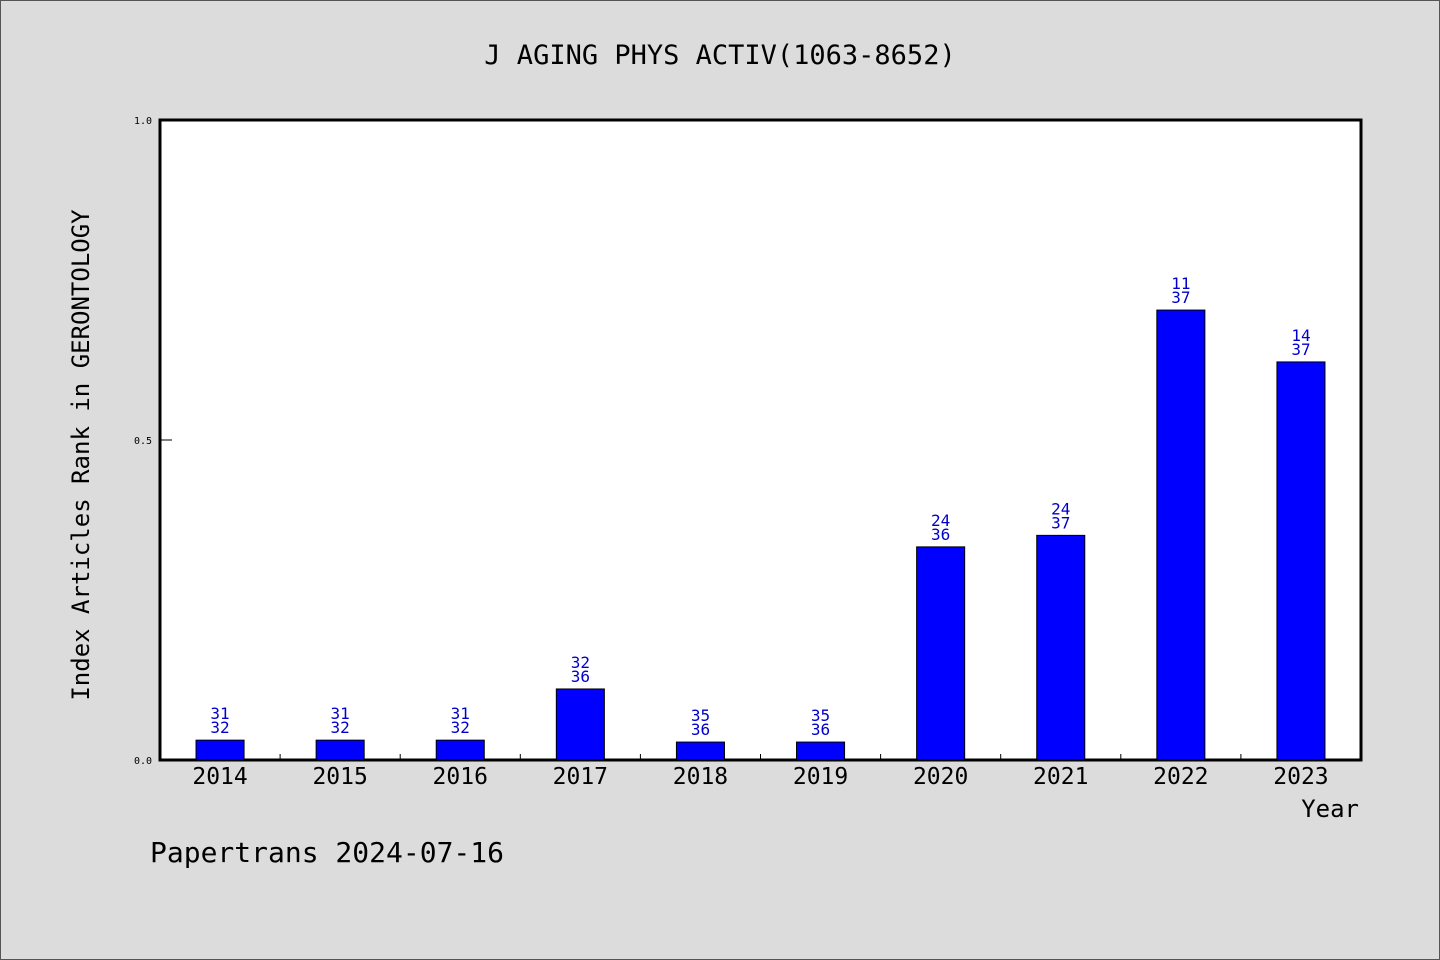  I want to click on y-axis-label: Index Articles Rank in GERONTOLOGY, so click(81, 455).